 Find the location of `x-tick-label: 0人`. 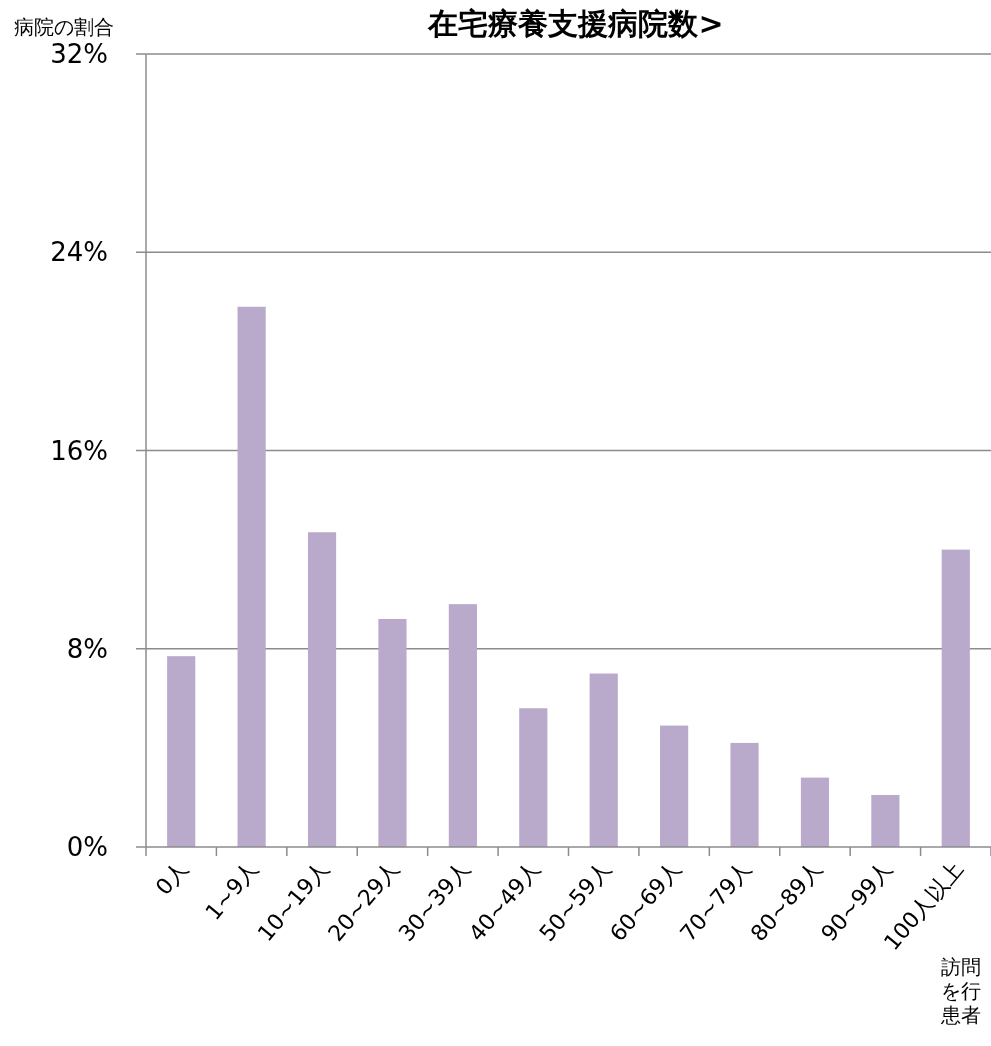

x-tick-label: 0人 is located at coordinates (172, 878).